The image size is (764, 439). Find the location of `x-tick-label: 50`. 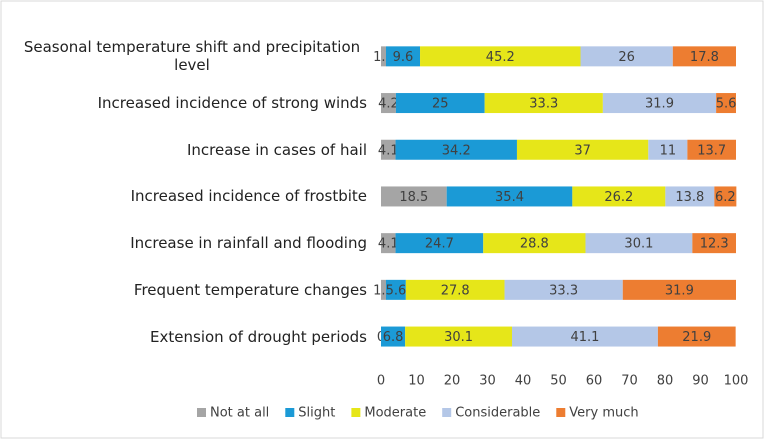

x-tick-label: 50 is located at coordinates (558, 381).